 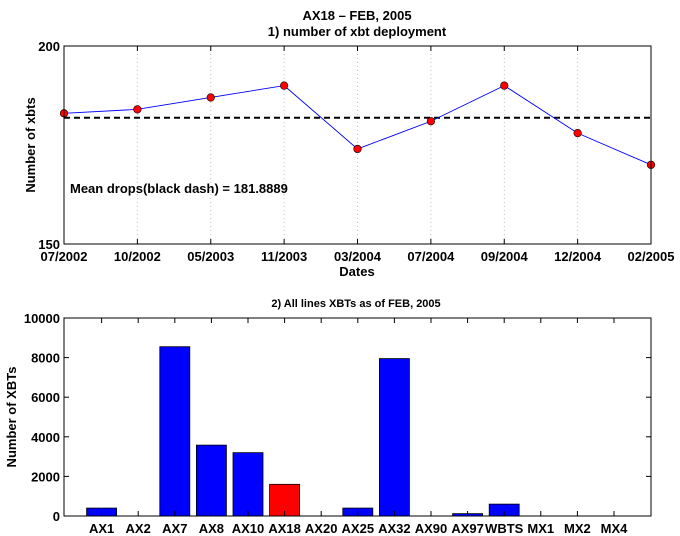 I want to click on y-tick-label: 0, so click(x=56, y=516).